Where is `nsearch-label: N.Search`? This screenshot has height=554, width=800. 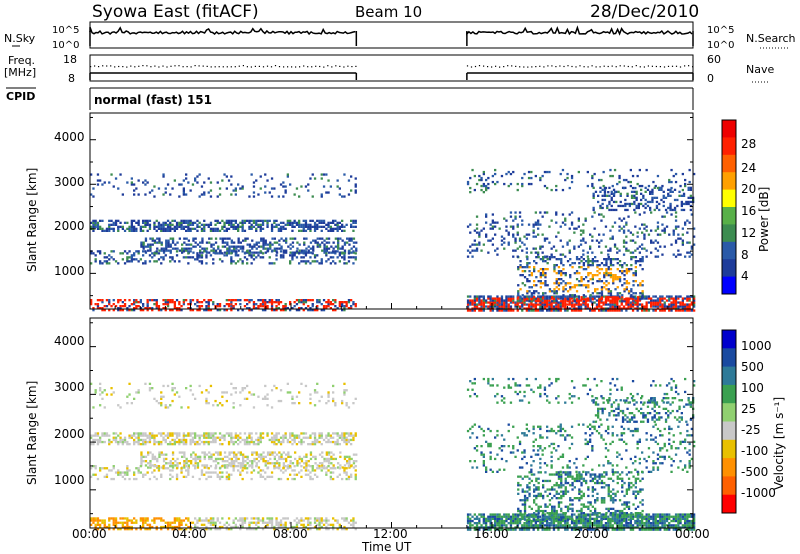 nsearch-label: N.Search is located at coordinates (771, 38).